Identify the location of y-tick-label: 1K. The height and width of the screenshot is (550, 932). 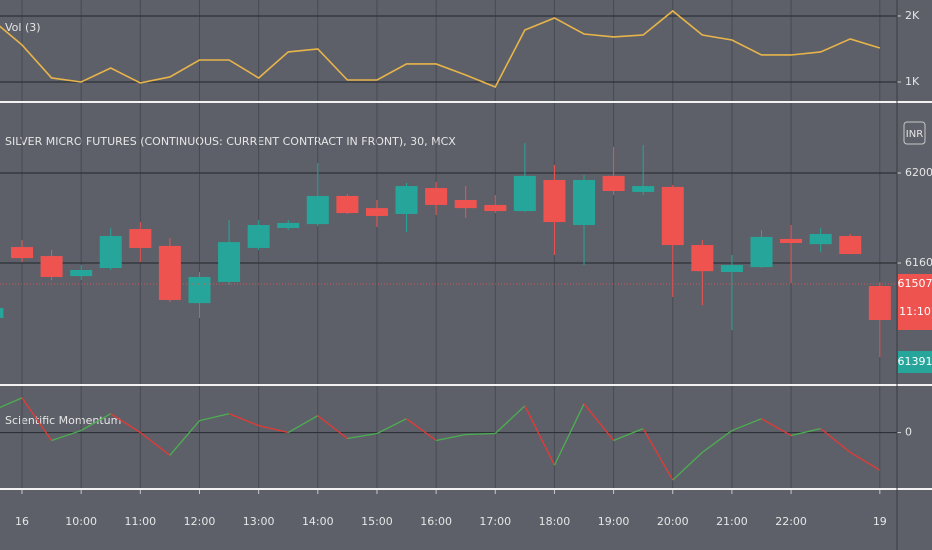
(912, 81).